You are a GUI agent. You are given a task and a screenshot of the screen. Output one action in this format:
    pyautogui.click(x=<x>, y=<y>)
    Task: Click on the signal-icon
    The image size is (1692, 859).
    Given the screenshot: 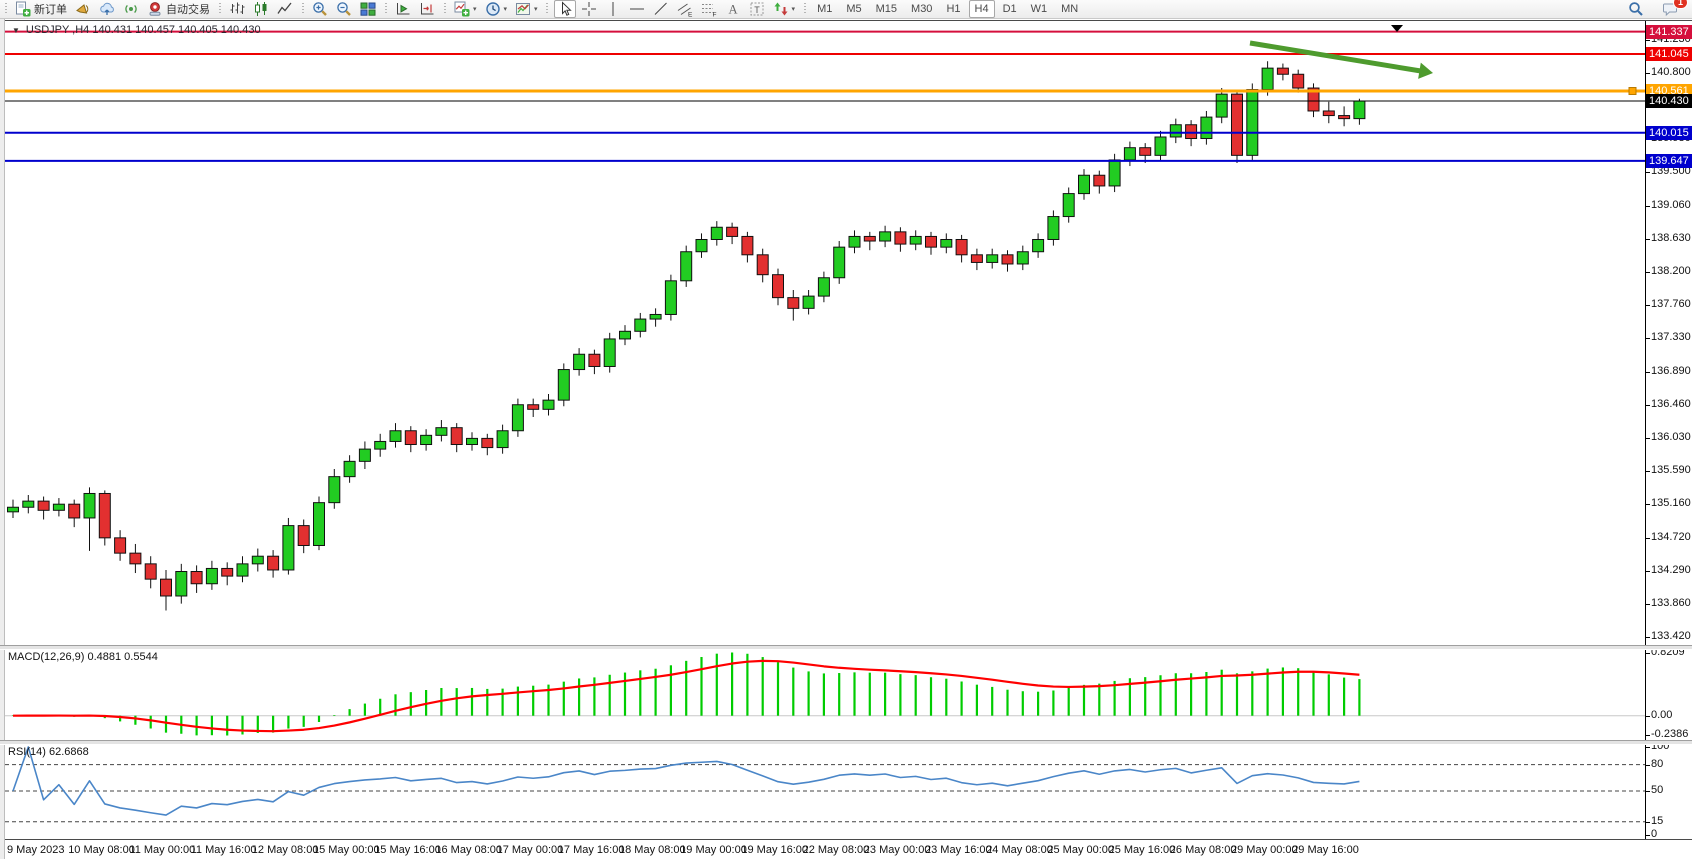 What is the action you would take?
    pyautogui.click(x=131, y=9)
    